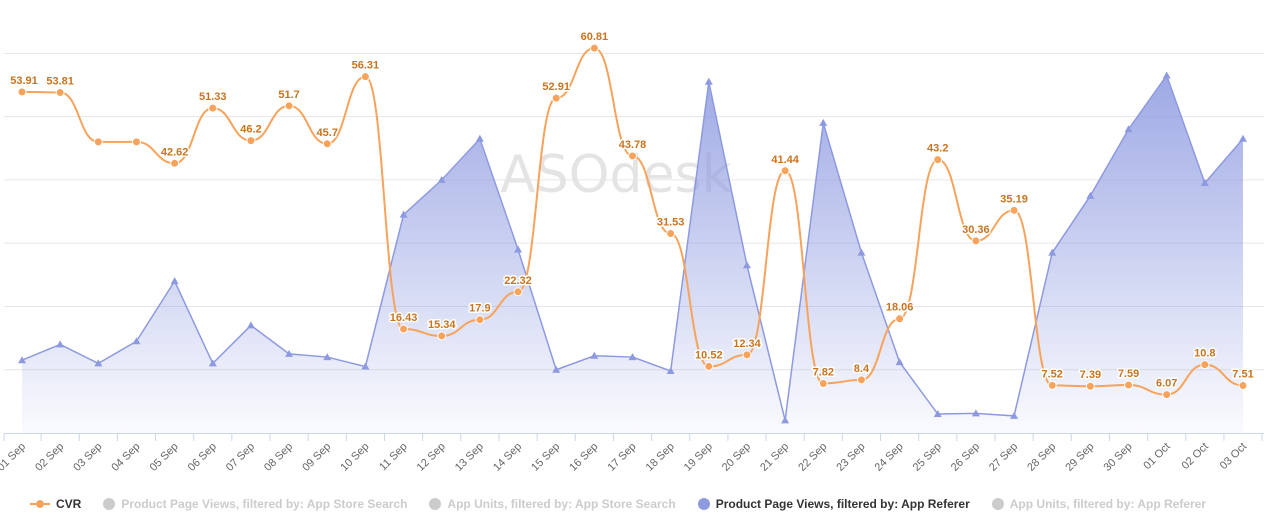 This screenshot has width=1271, height=518. What do you see at coordinates (1052, 374) in the screenshot?
I see `cvr-data-label: 7.52` at bounding box center [1052, 374].